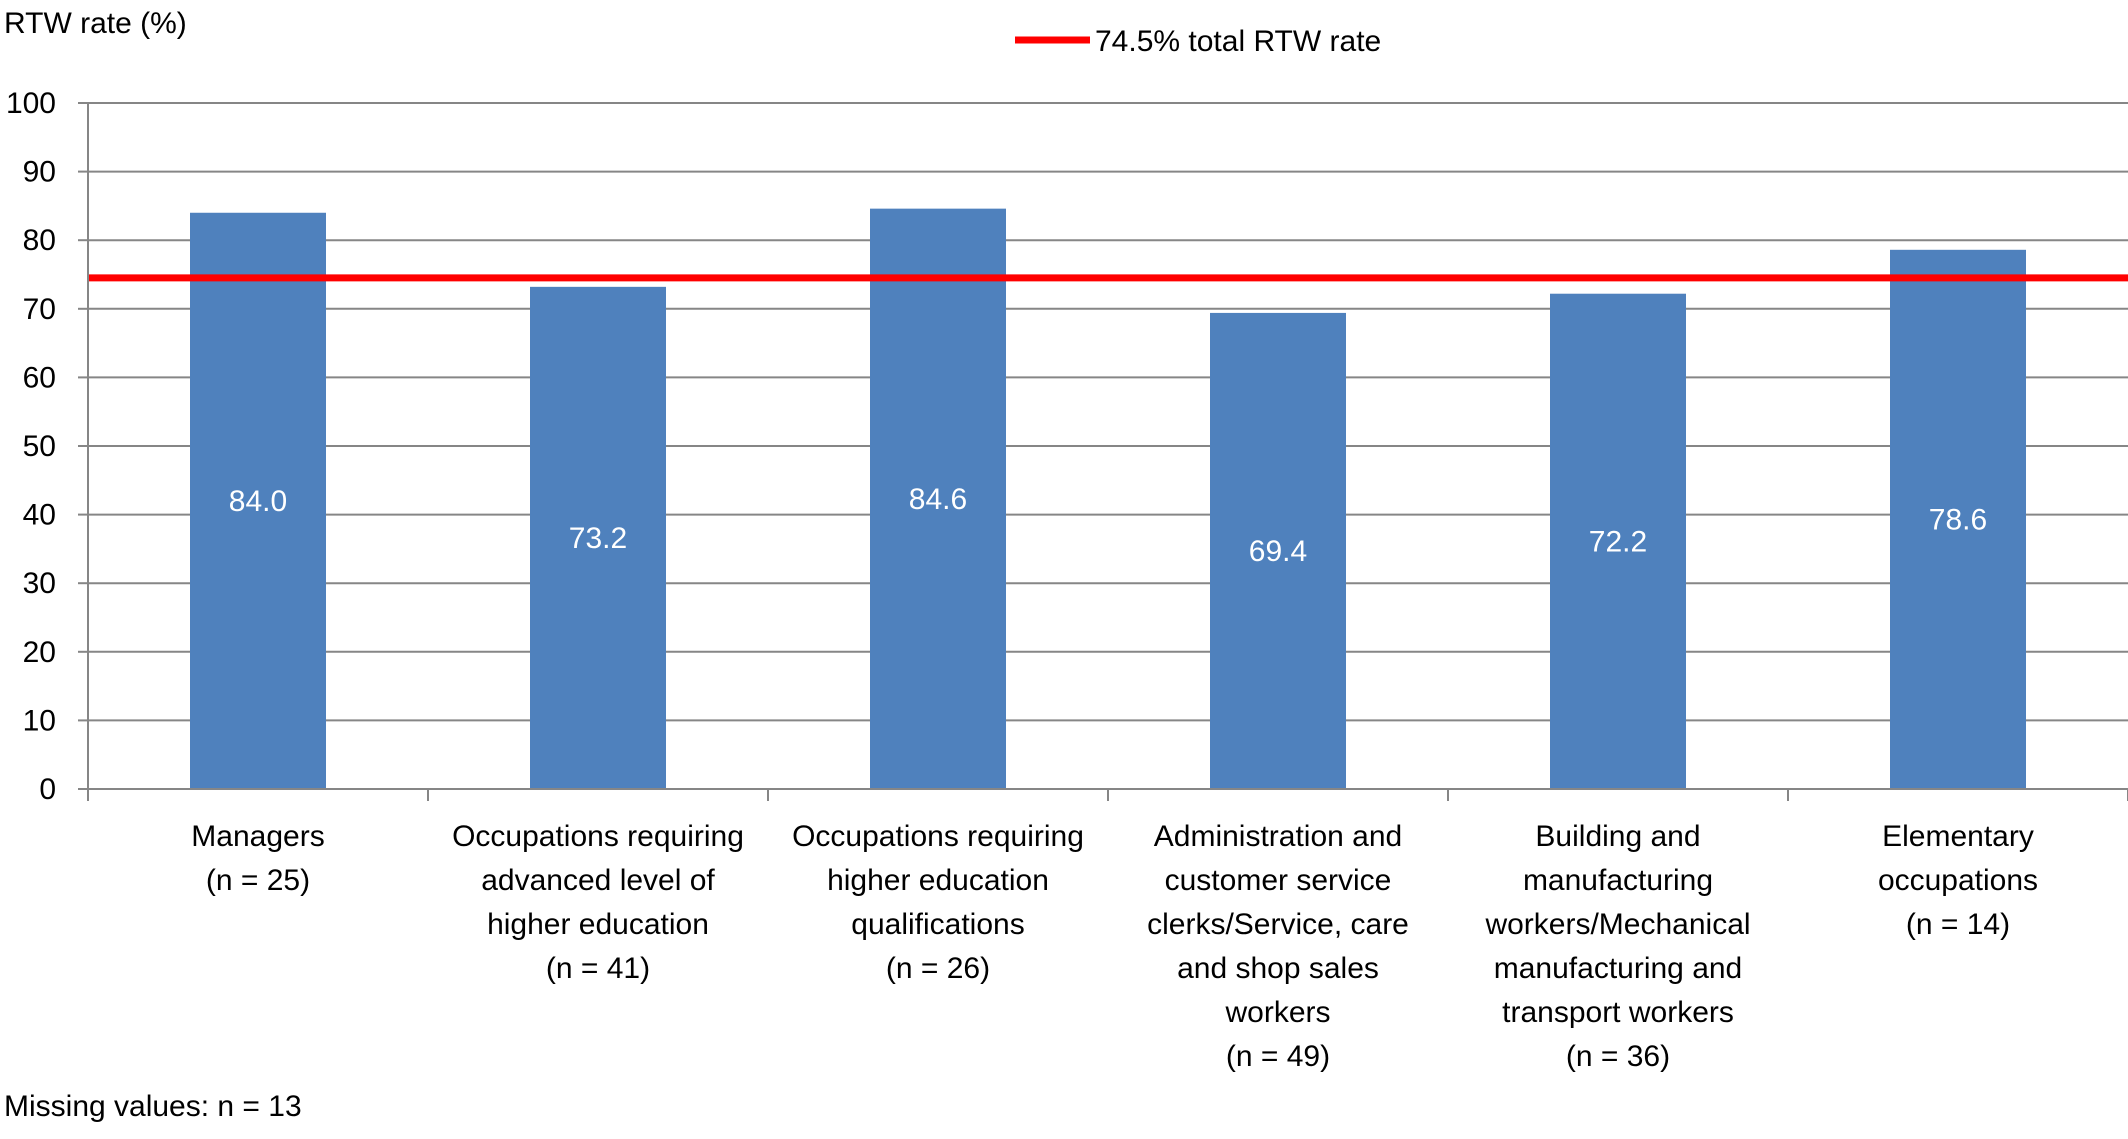  I want to click on y-tick-labels: 0 10 20 30 40 50 60 70 80 90 100, so click(31, 446).